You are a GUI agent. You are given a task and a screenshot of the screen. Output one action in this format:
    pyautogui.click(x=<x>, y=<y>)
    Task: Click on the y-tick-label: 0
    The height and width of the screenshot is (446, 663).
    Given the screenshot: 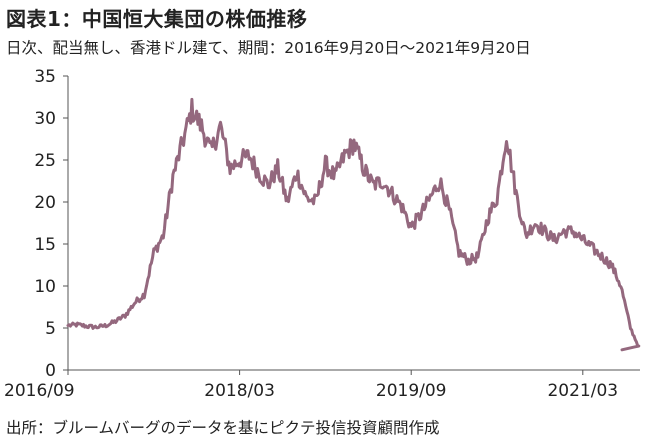 What is the action you would take?
    pyautogui.click(x=50, y=371)
    